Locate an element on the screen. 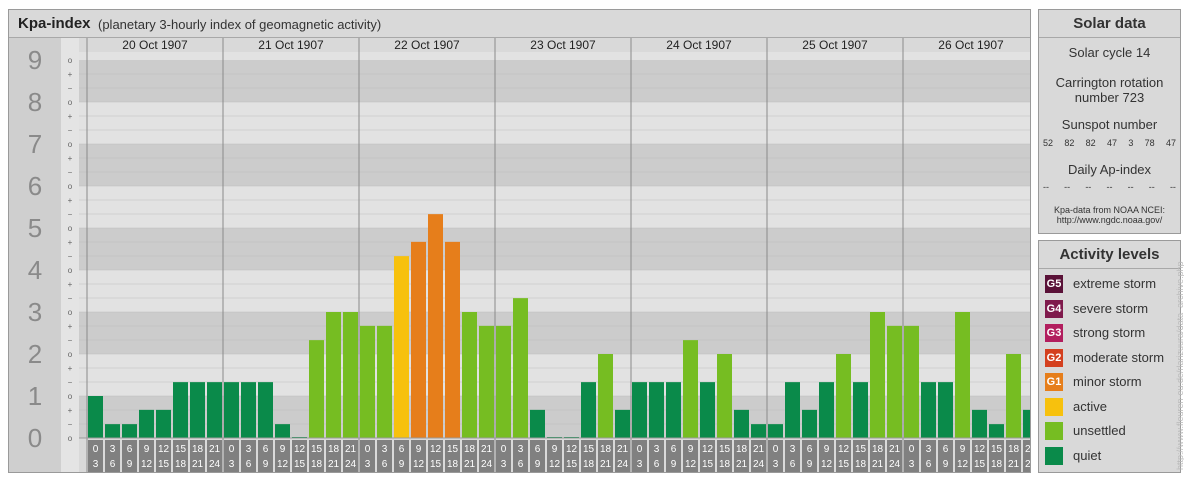 This screenshot has width=1184, height=480. y-tick-label: 5 is located at coordinates (35, 228).